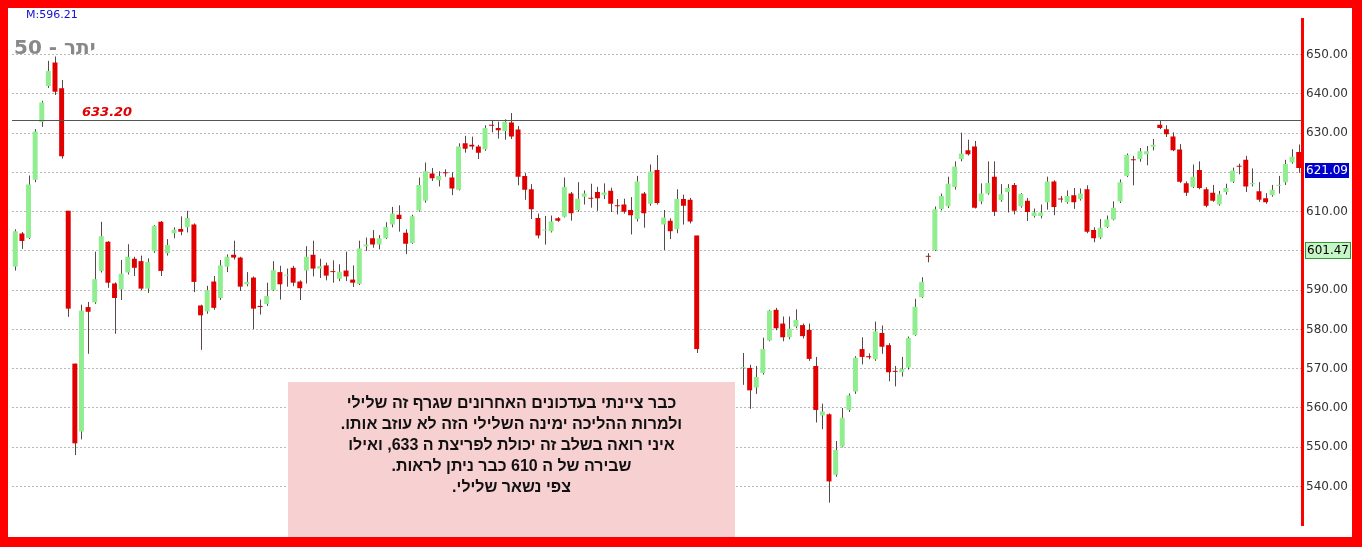  I want to click on y-tick-label: 540.00, so click(1327, 485).